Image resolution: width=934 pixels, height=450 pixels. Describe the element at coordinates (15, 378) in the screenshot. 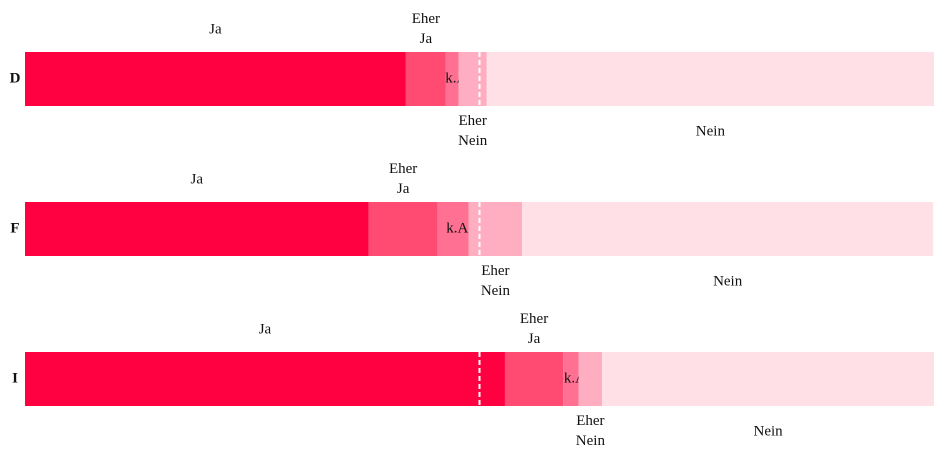

I see `row-label: I` at that location.